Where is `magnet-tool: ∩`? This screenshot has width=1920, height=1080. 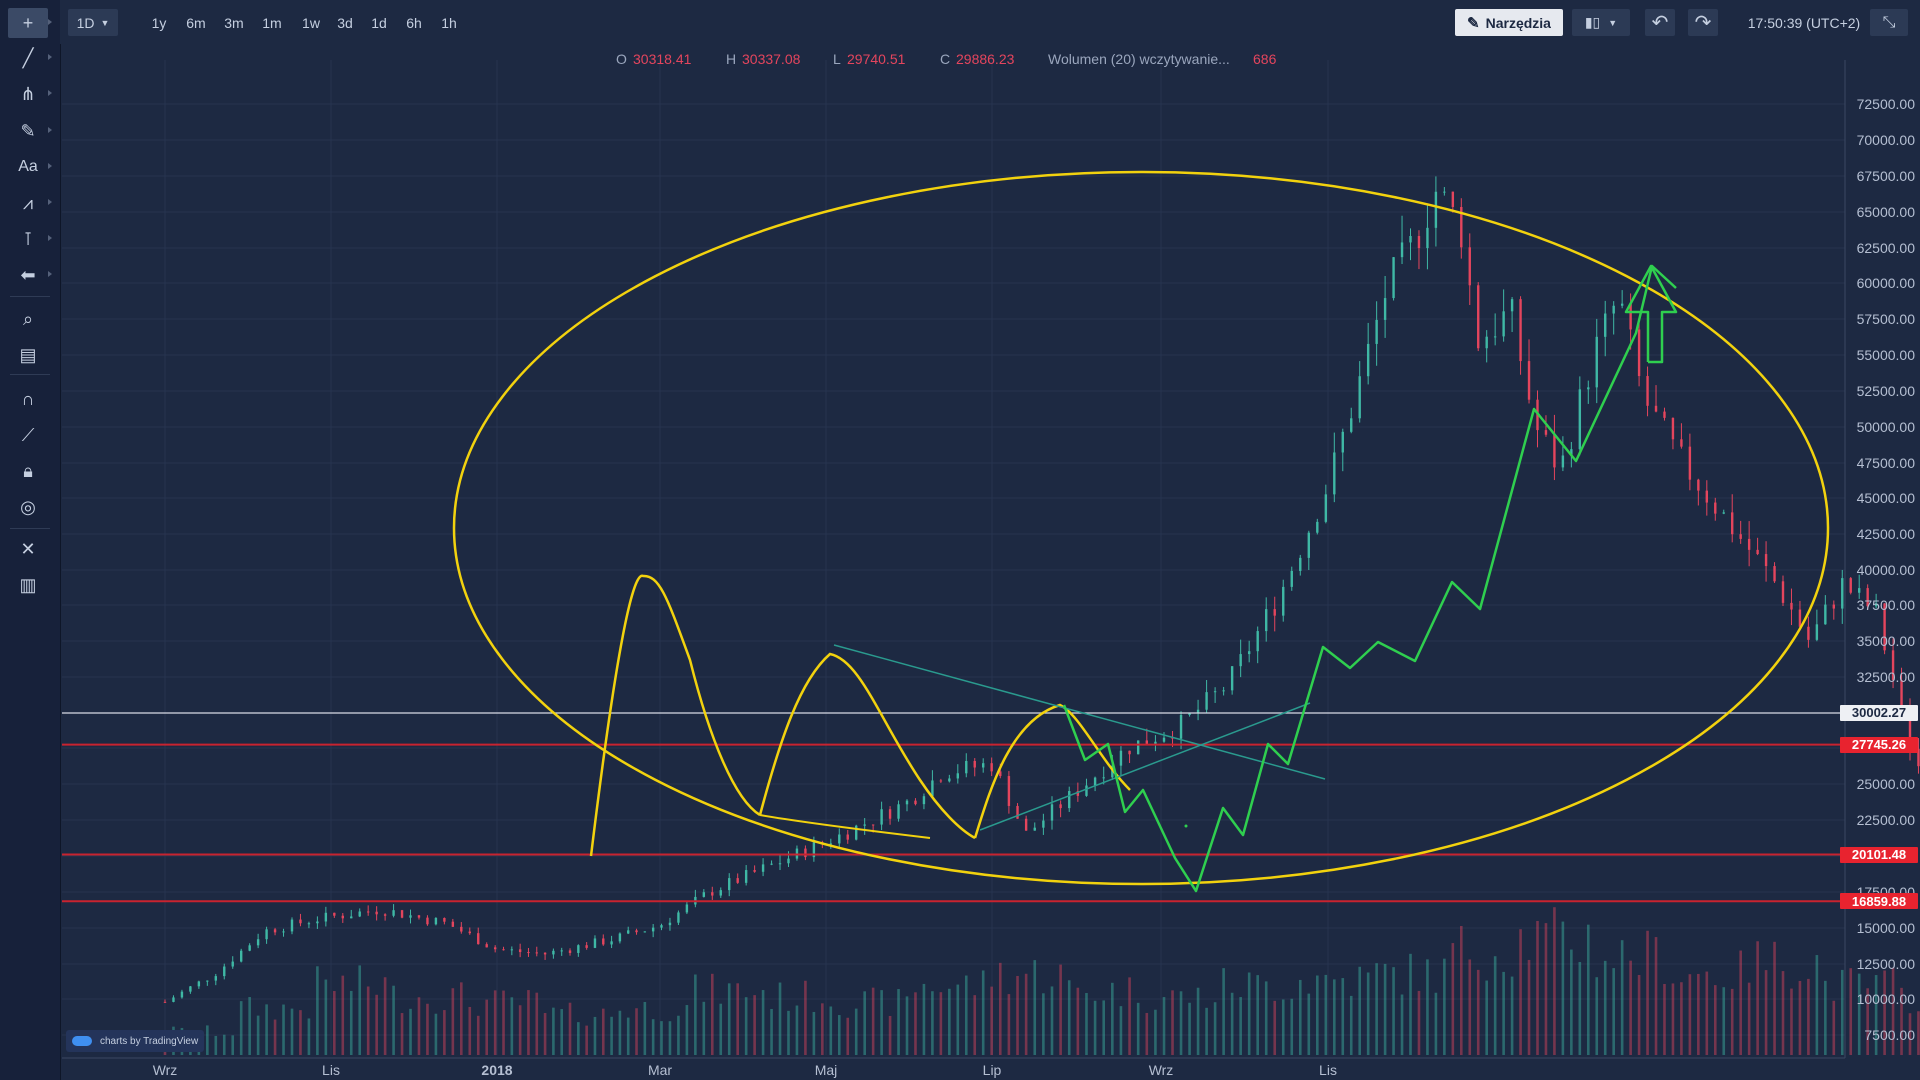 magnet-tool: ∩ is located at coordinates (28, 399).